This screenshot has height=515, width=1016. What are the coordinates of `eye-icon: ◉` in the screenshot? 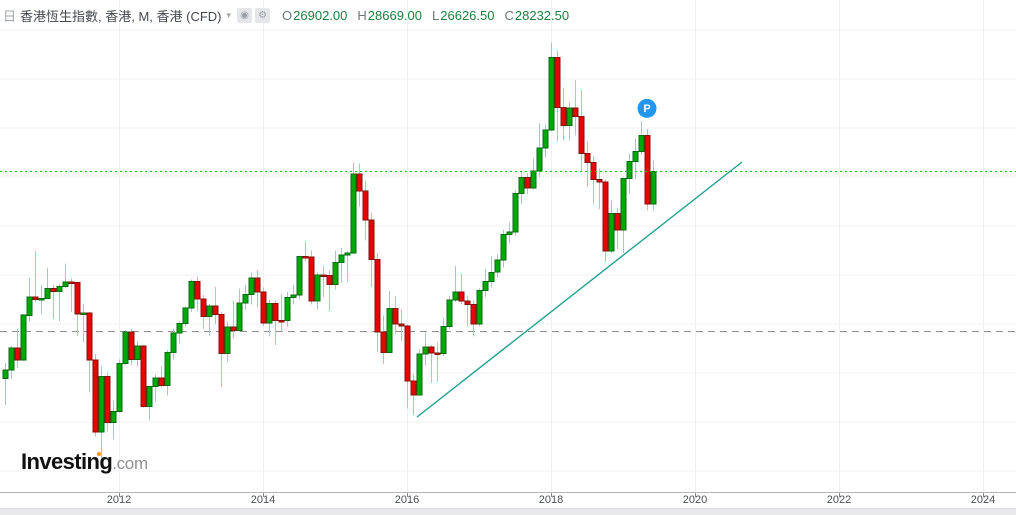 It's located at (245, 15).